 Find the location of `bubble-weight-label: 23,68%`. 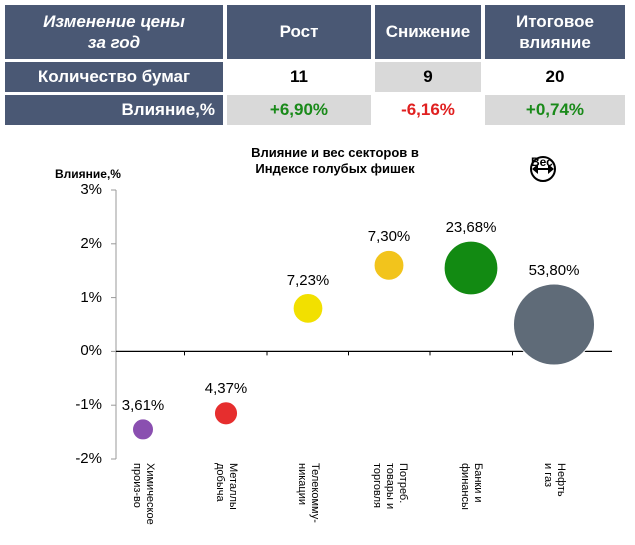

bubble-weight-label: 23,68% is located at coordinates (471, 228).